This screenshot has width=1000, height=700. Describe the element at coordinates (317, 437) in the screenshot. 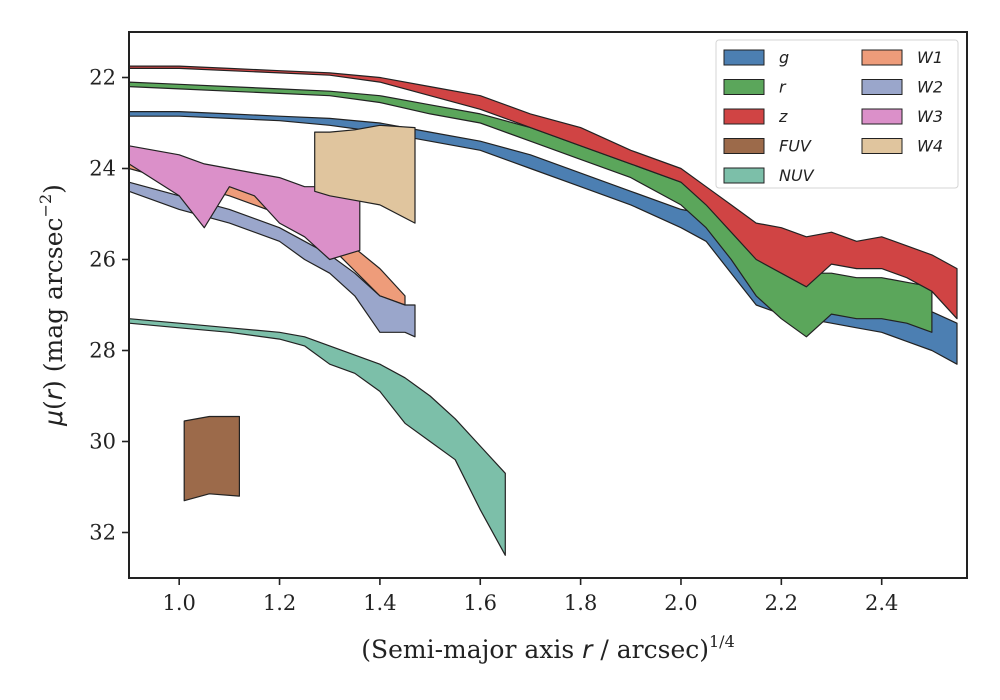

I see `series-band-nuv` at that location.